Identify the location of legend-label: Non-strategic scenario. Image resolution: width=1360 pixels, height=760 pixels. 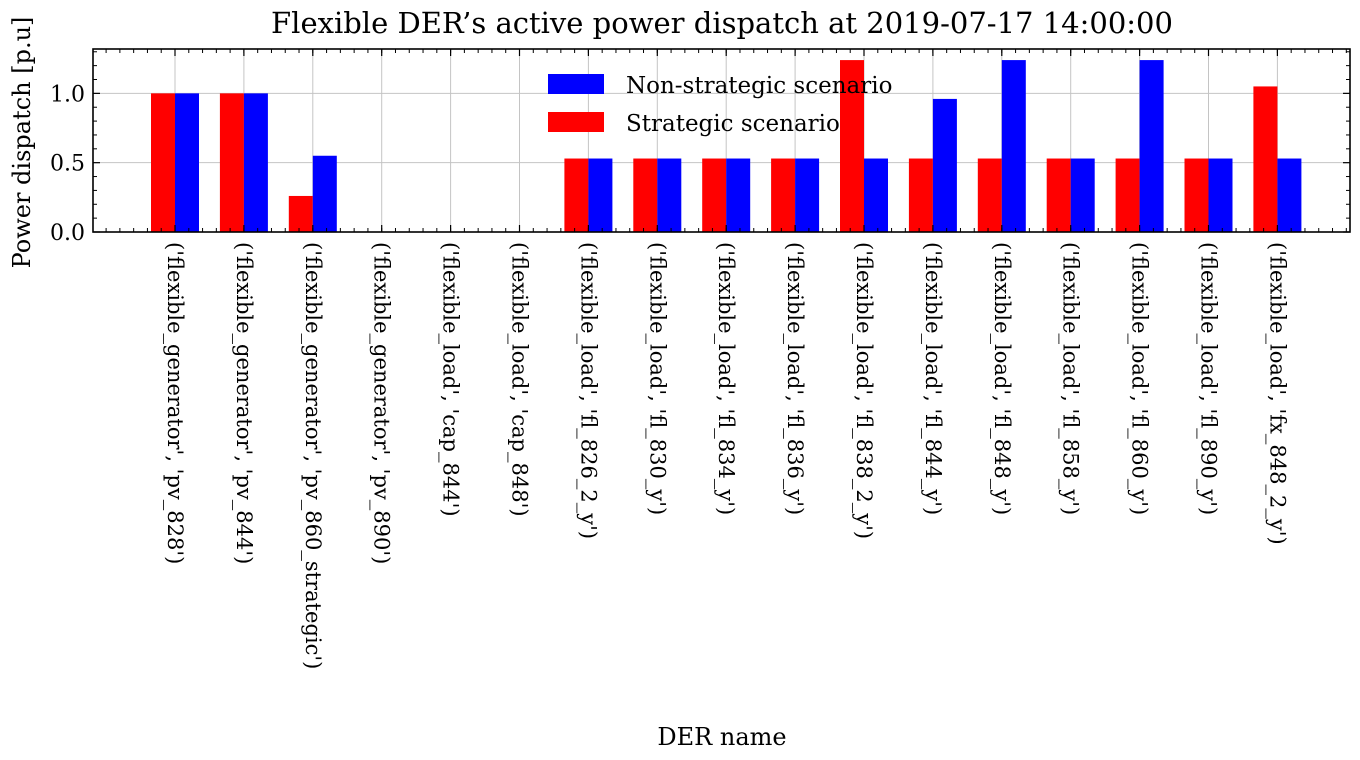
(759, 86).